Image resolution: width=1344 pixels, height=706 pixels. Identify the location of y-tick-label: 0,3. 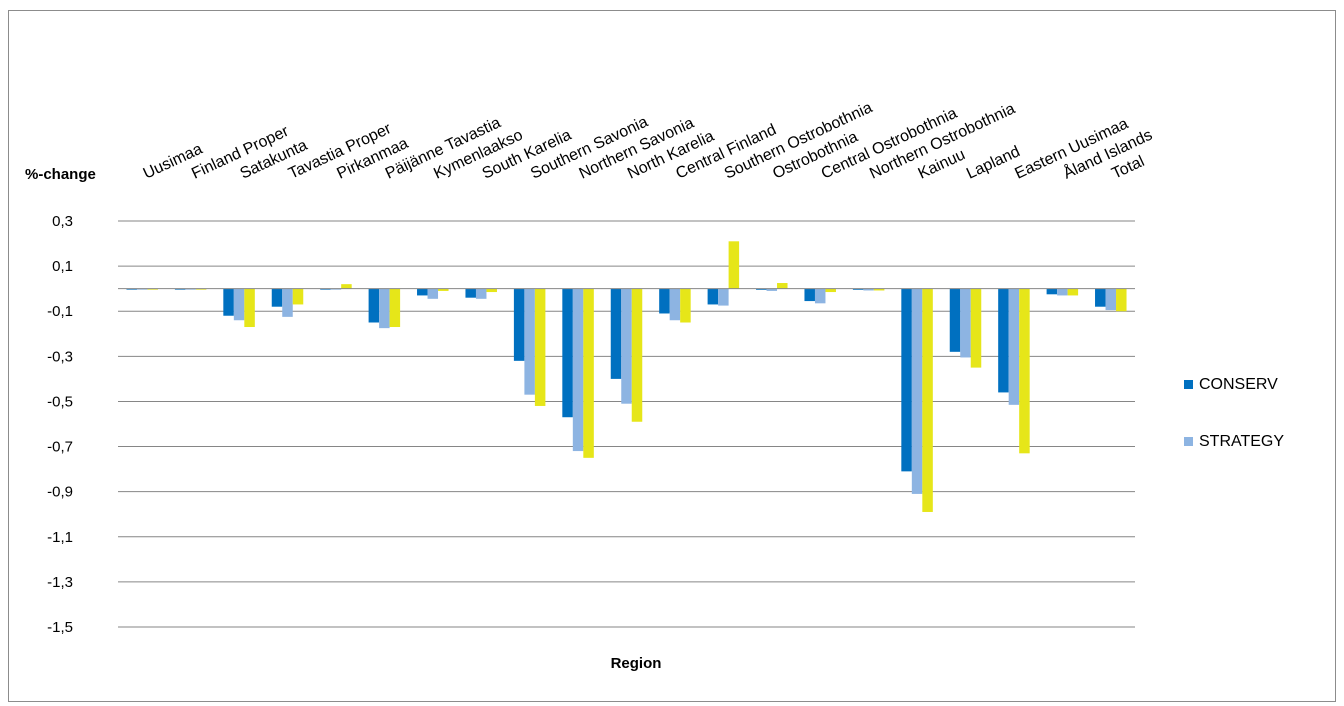
(62, 221).